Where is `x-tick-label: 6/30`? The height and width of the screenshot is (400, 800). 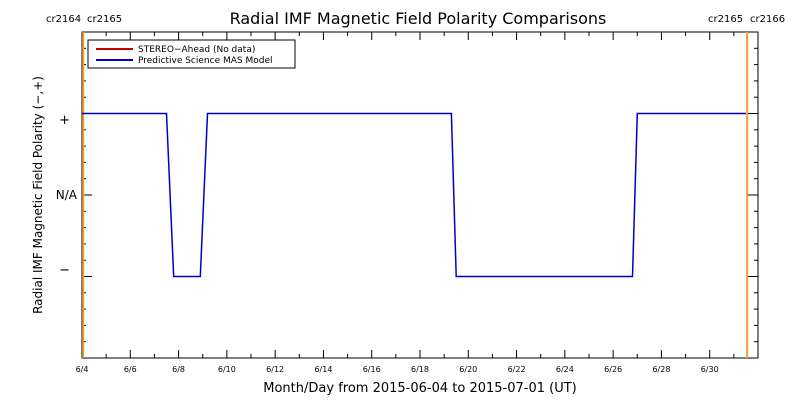
x-tick-label: 6/30 is located at coordinates (710, 369).